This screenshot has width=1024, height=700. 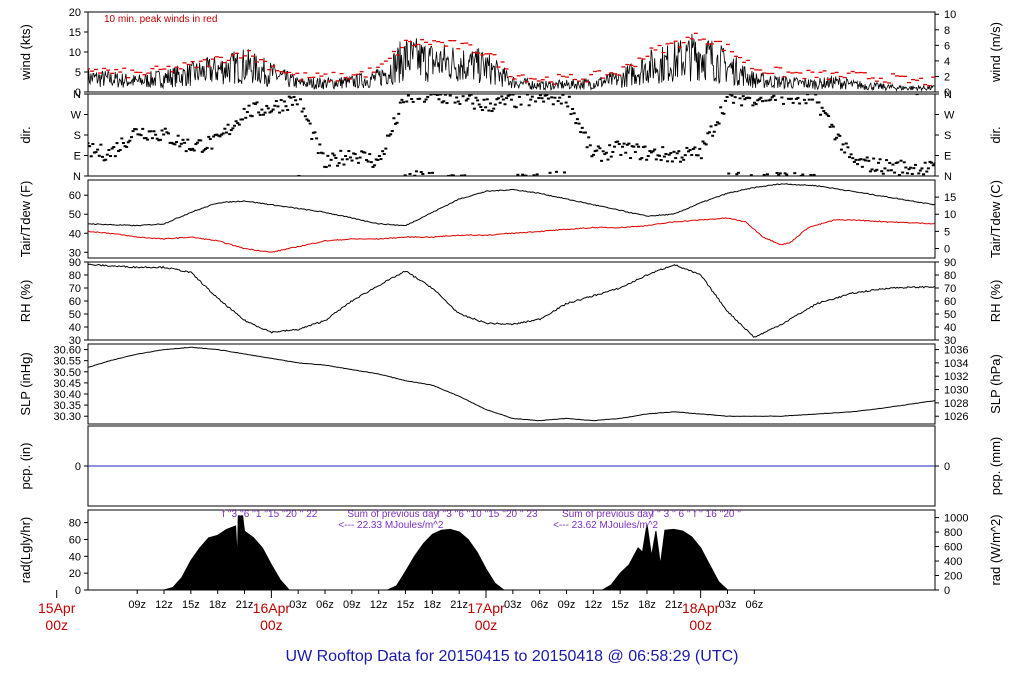 I want to click on day-label: 18Apr, so click(x=701, y=608).